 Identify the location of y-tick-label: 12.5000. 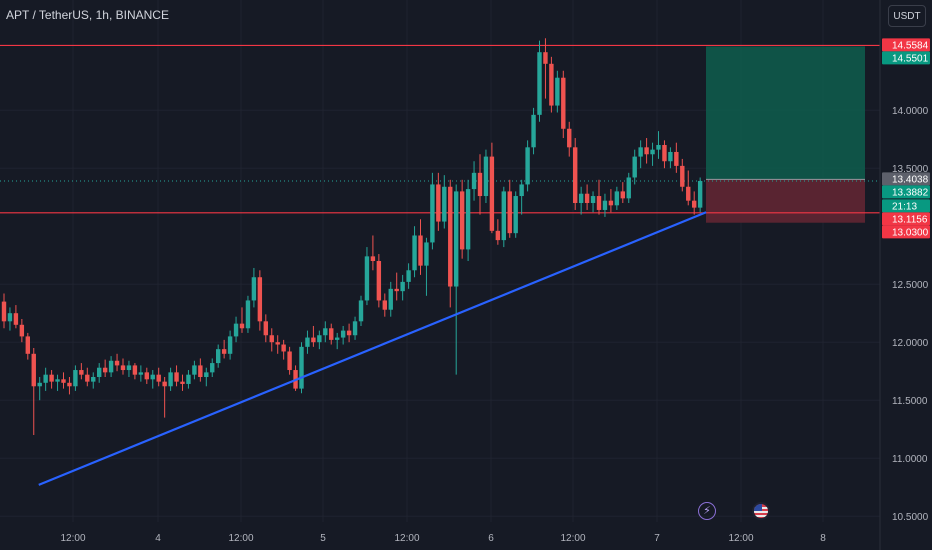
(910, 285).